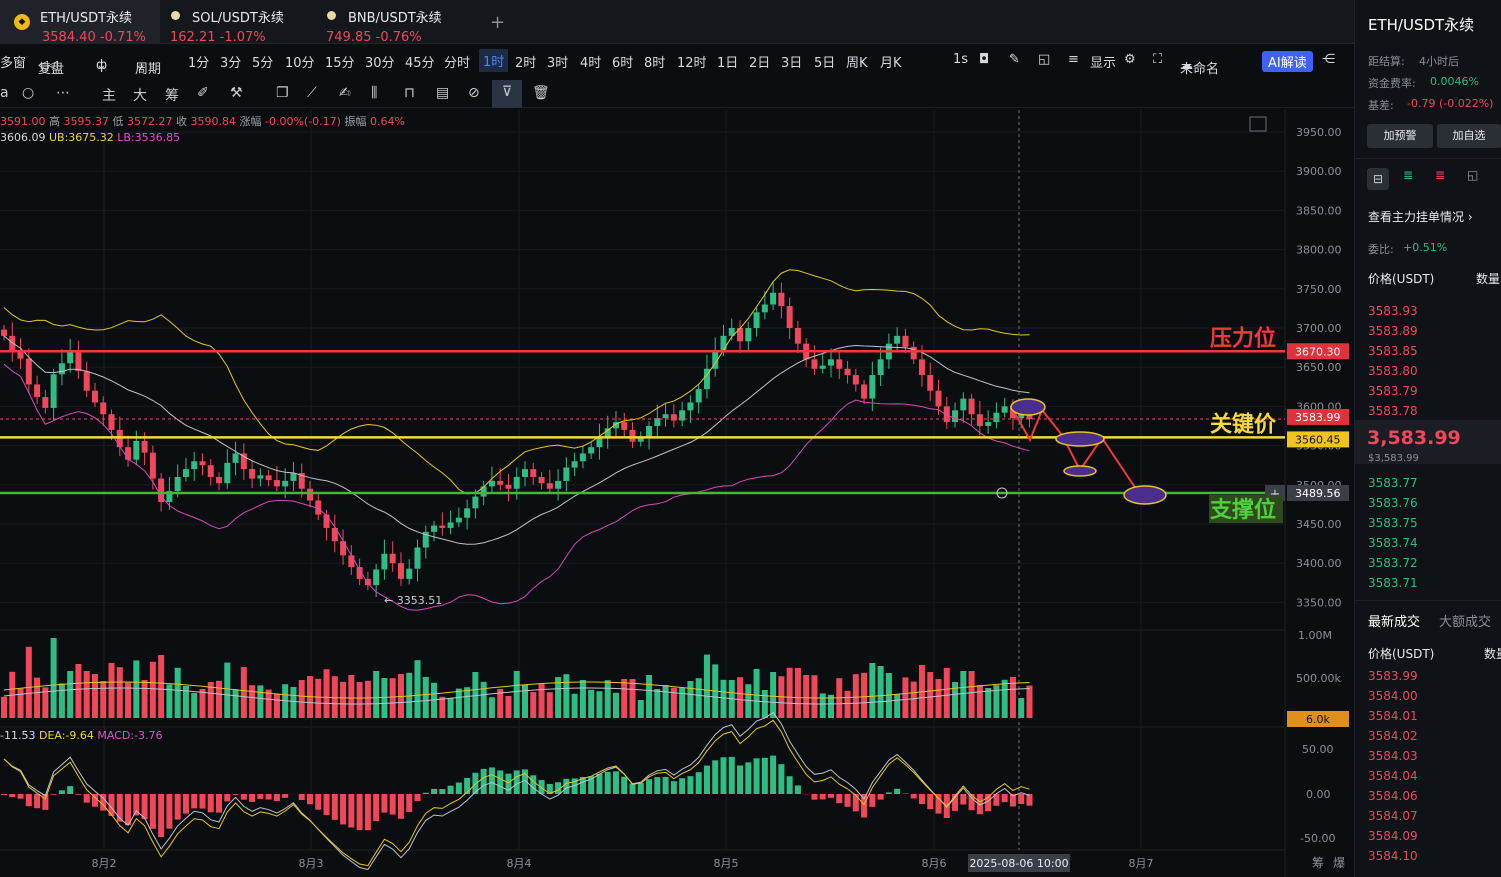 The width and height of the screenshot is (1501, 877). What do you see at coordinates (1393, 311) in the screenshot?
I see `ask-row: 3583.93` at bounding box center [1393, 311].